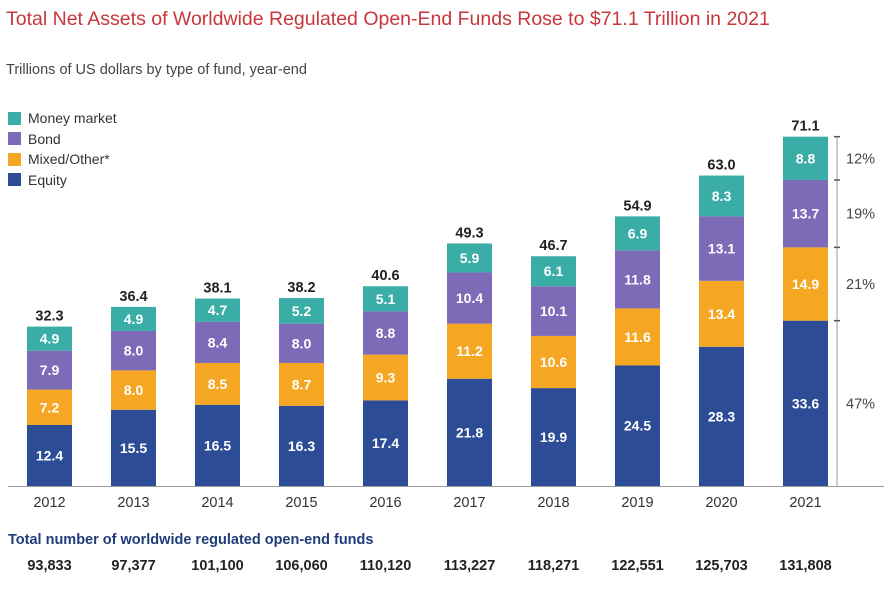 This screenshot has width=892, height=589. Describe the element at coordinates (805, 566) in the screenshot. I see `funds-count-value: 131,808` at that location.